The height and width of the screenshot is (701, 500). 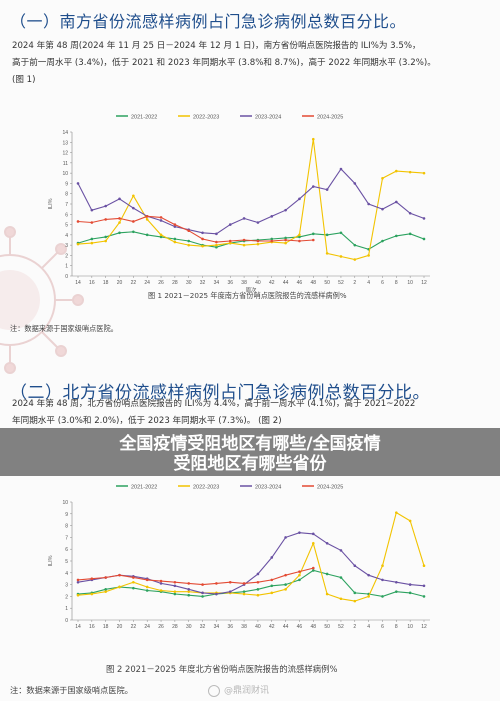 What do you see at coordinates (368, 283) in the screenshot?
I see `x-tick-label: 4` at bounding box center [368, 283].